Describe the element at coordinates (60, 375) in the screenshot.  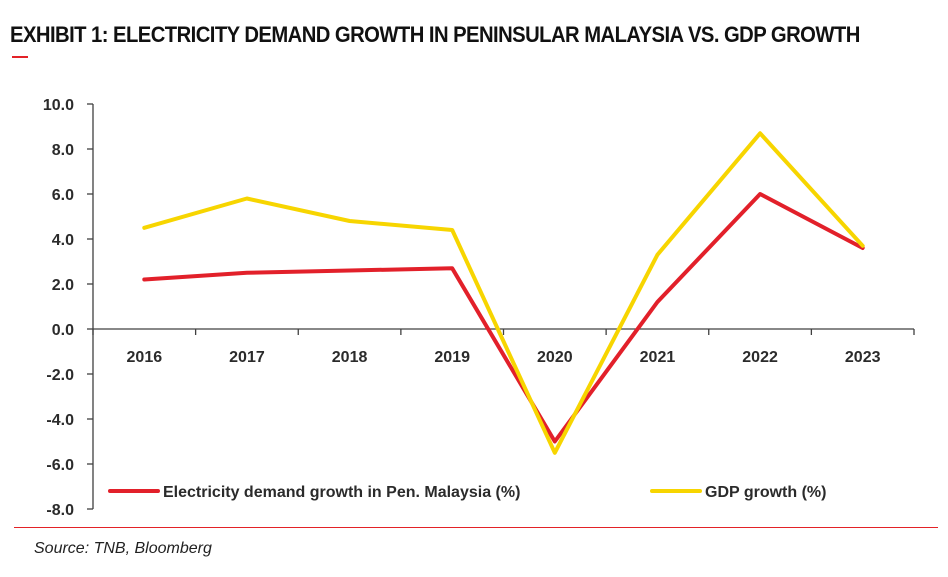
I see `y-tick-label: -2.0` at that location.